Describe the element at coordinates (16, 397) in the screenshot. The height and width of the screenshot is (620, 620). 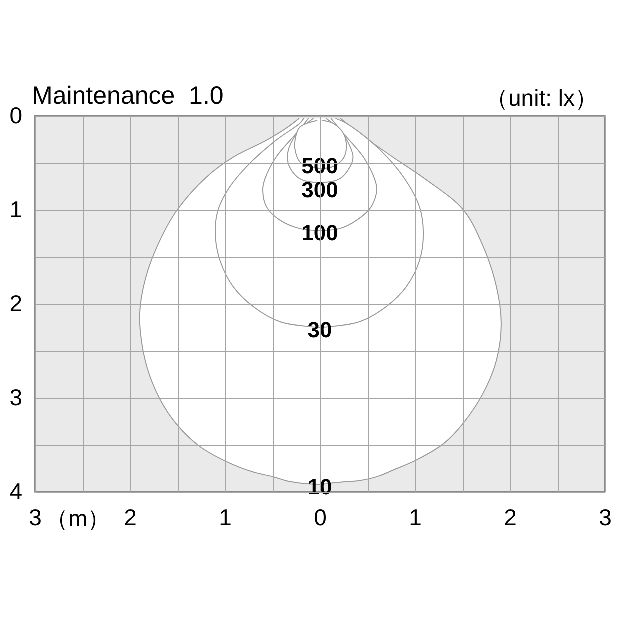
I see `y-tick-label: 3` at that location.